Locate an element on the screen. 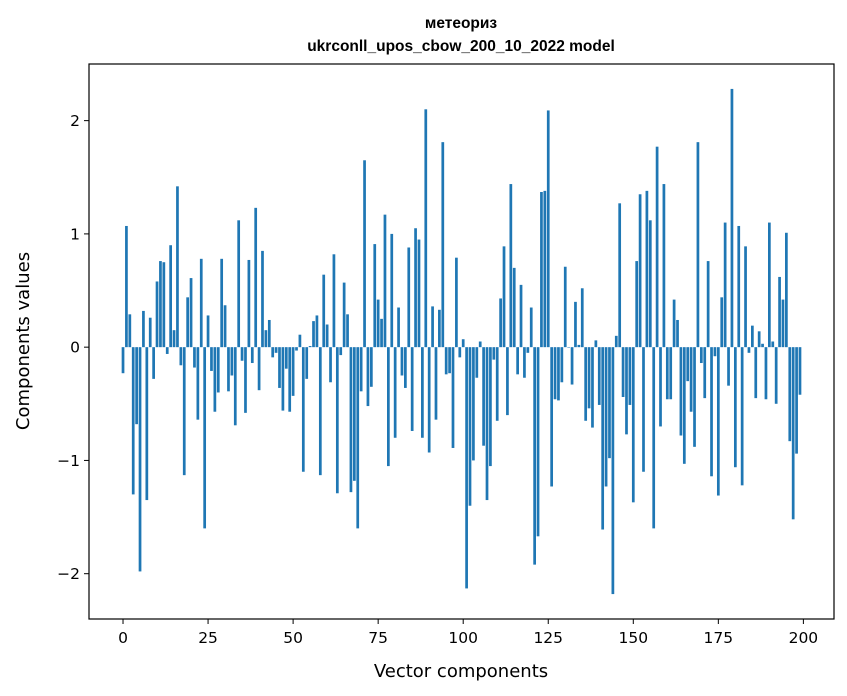  x-axis-ticks: 0 25 50 75 100 125 150 175 200 is located at coordinates (468, 633).